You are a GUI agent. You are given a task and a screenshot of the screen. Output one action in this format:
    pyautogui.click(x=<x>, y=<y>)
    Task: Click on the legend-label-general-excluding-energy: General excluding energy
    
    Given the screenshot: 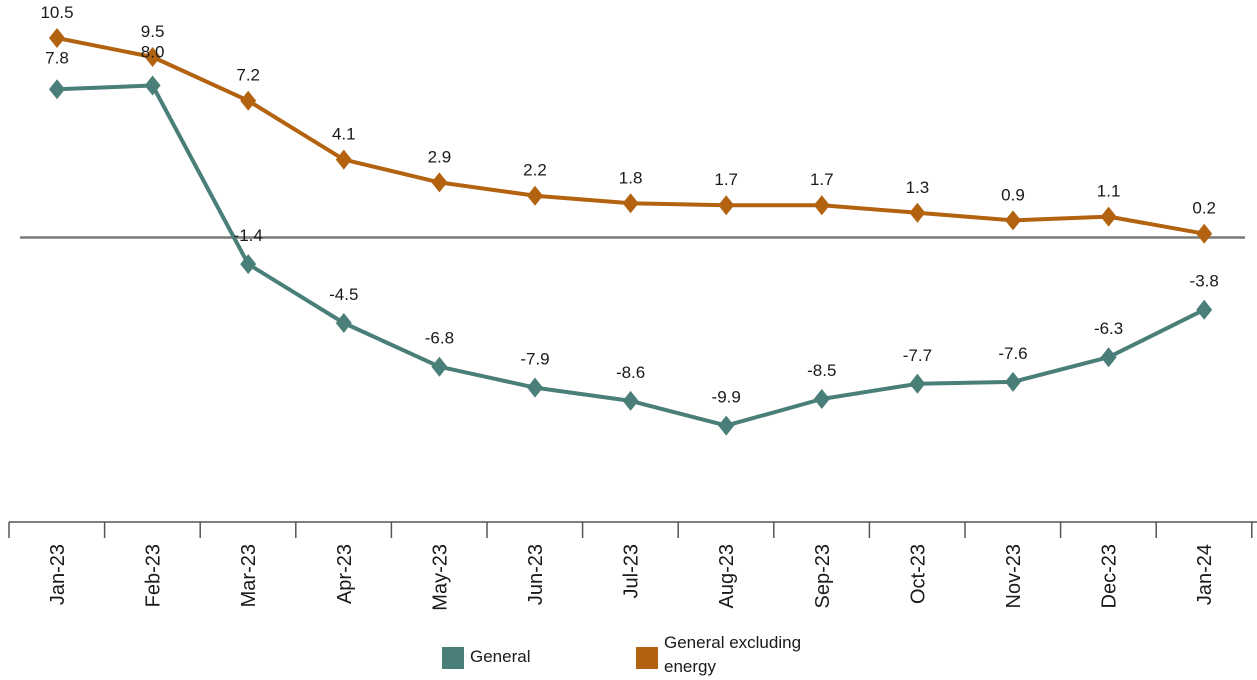 What is the action you would take?
    pyautogui.click(x=733, y=654)
    